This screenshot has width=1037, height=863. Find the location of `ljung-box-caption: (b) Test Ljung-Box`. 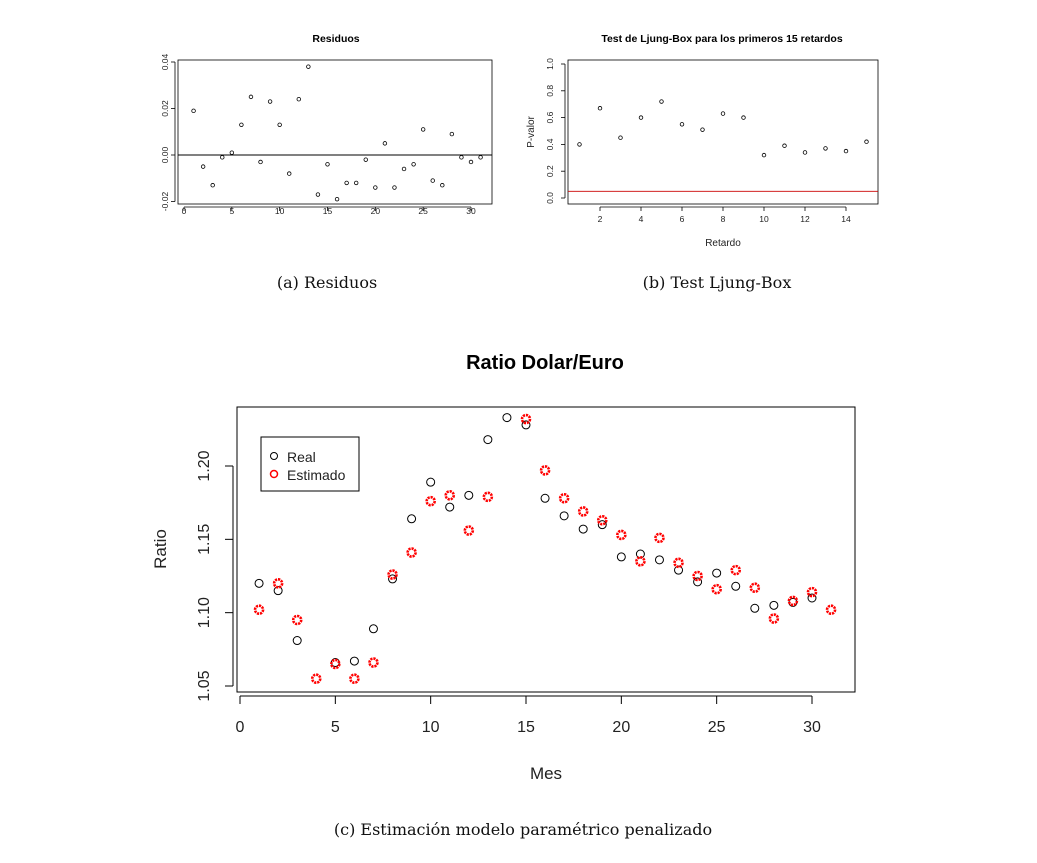

ljung-box-caption: (b) Test Ljung-Box is located at coordinates (717, 282).